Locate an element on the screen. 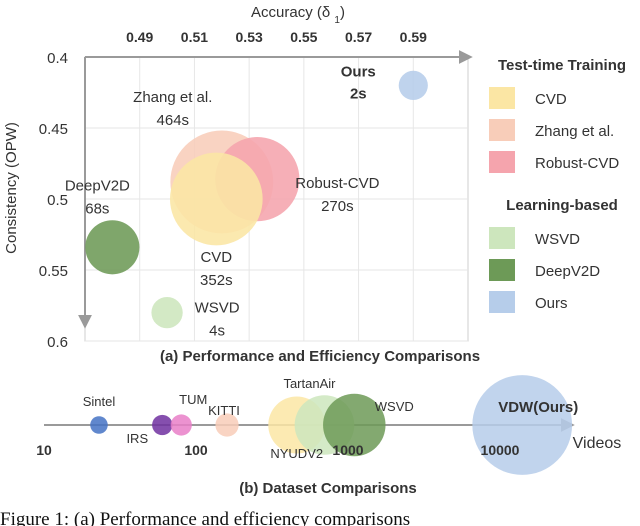  y-tick-label: 0.6 is located at coordinates (57, 342).